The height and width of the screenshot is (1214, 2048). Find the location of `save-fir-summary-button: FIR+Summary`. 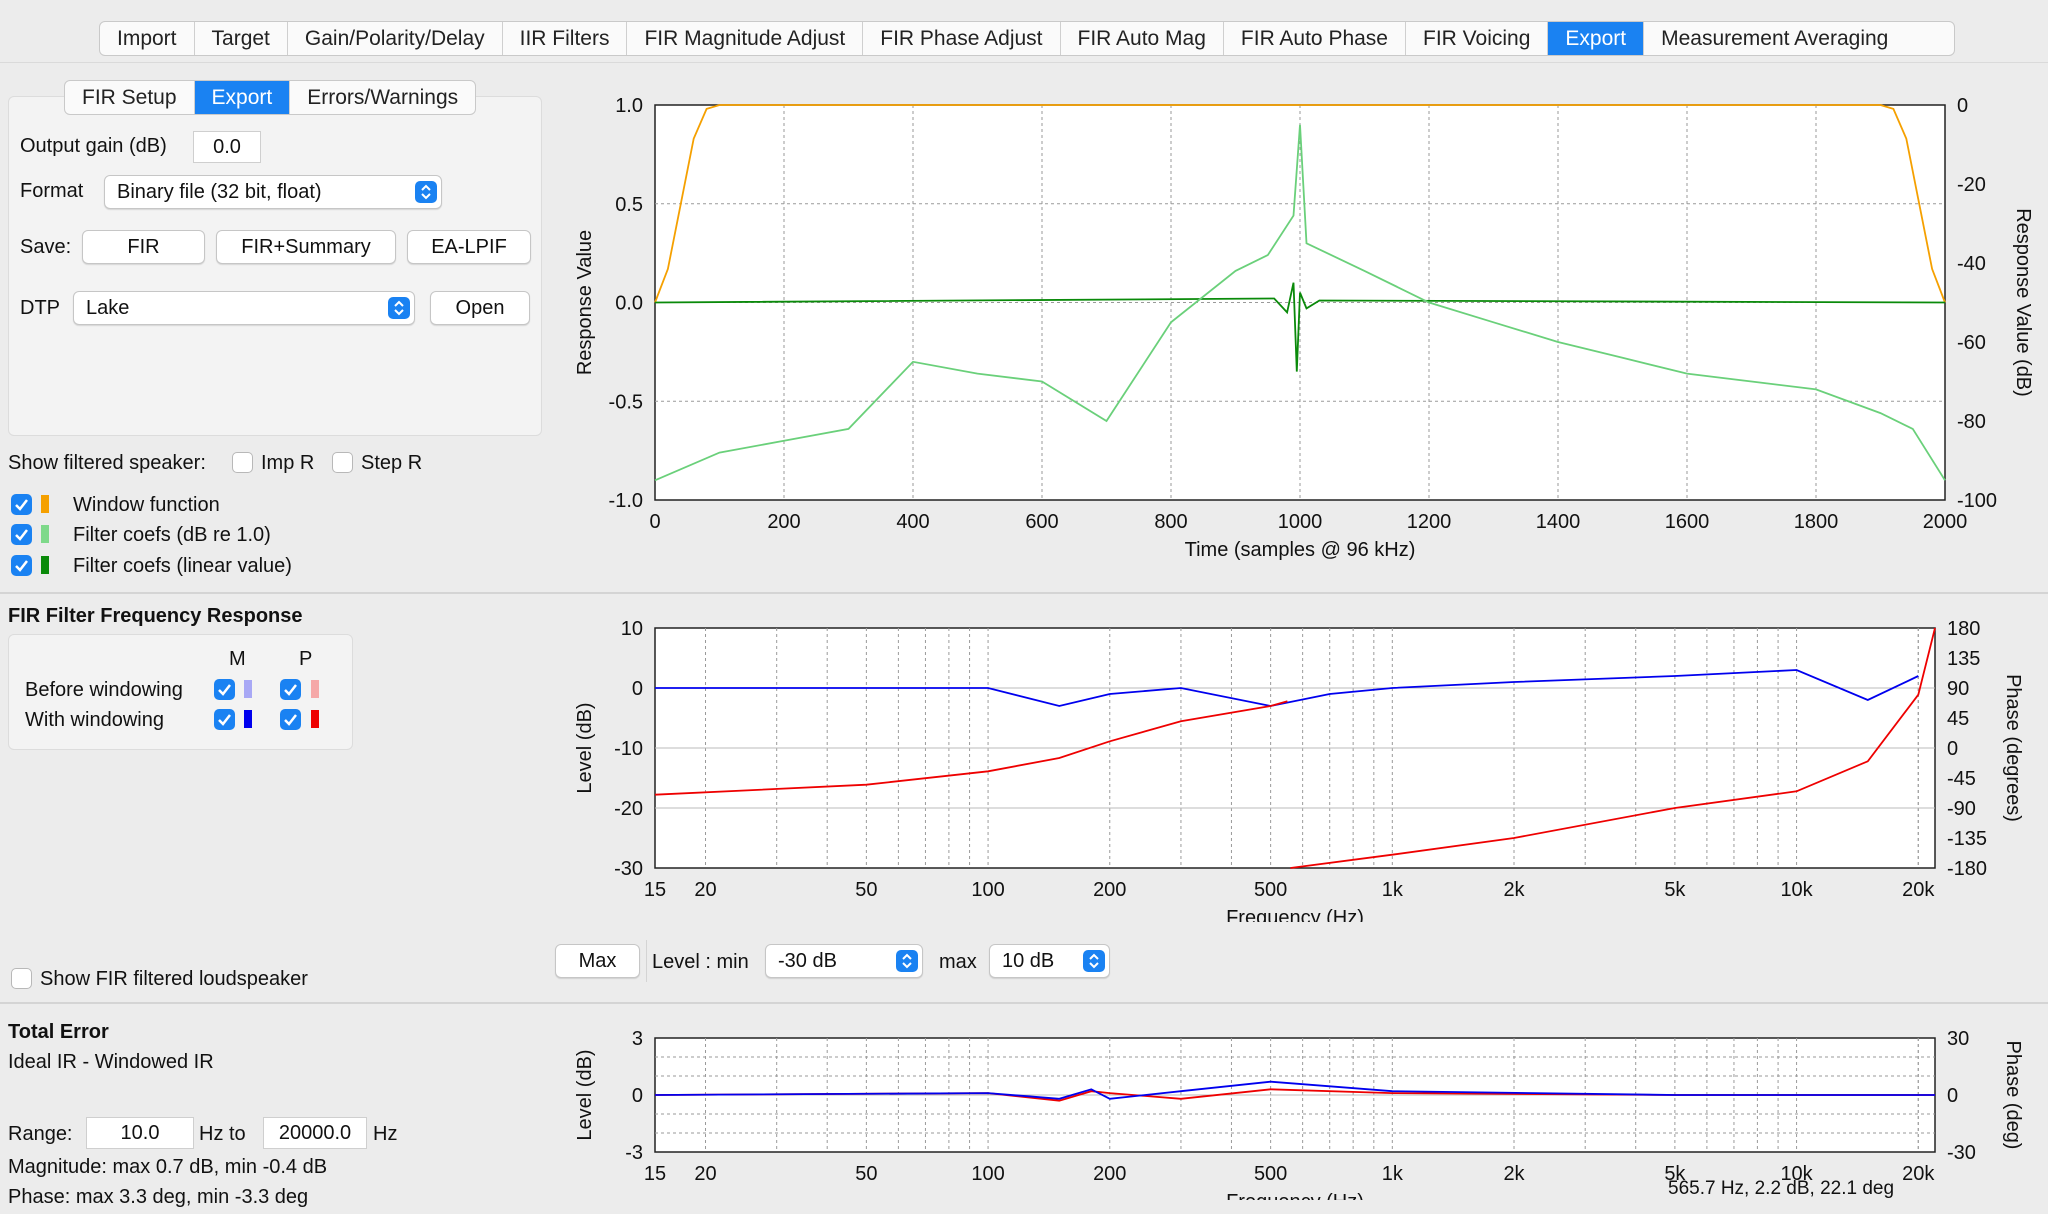

save-fir-summary-button: FIR+Summary is located at coordinates (306, 247).